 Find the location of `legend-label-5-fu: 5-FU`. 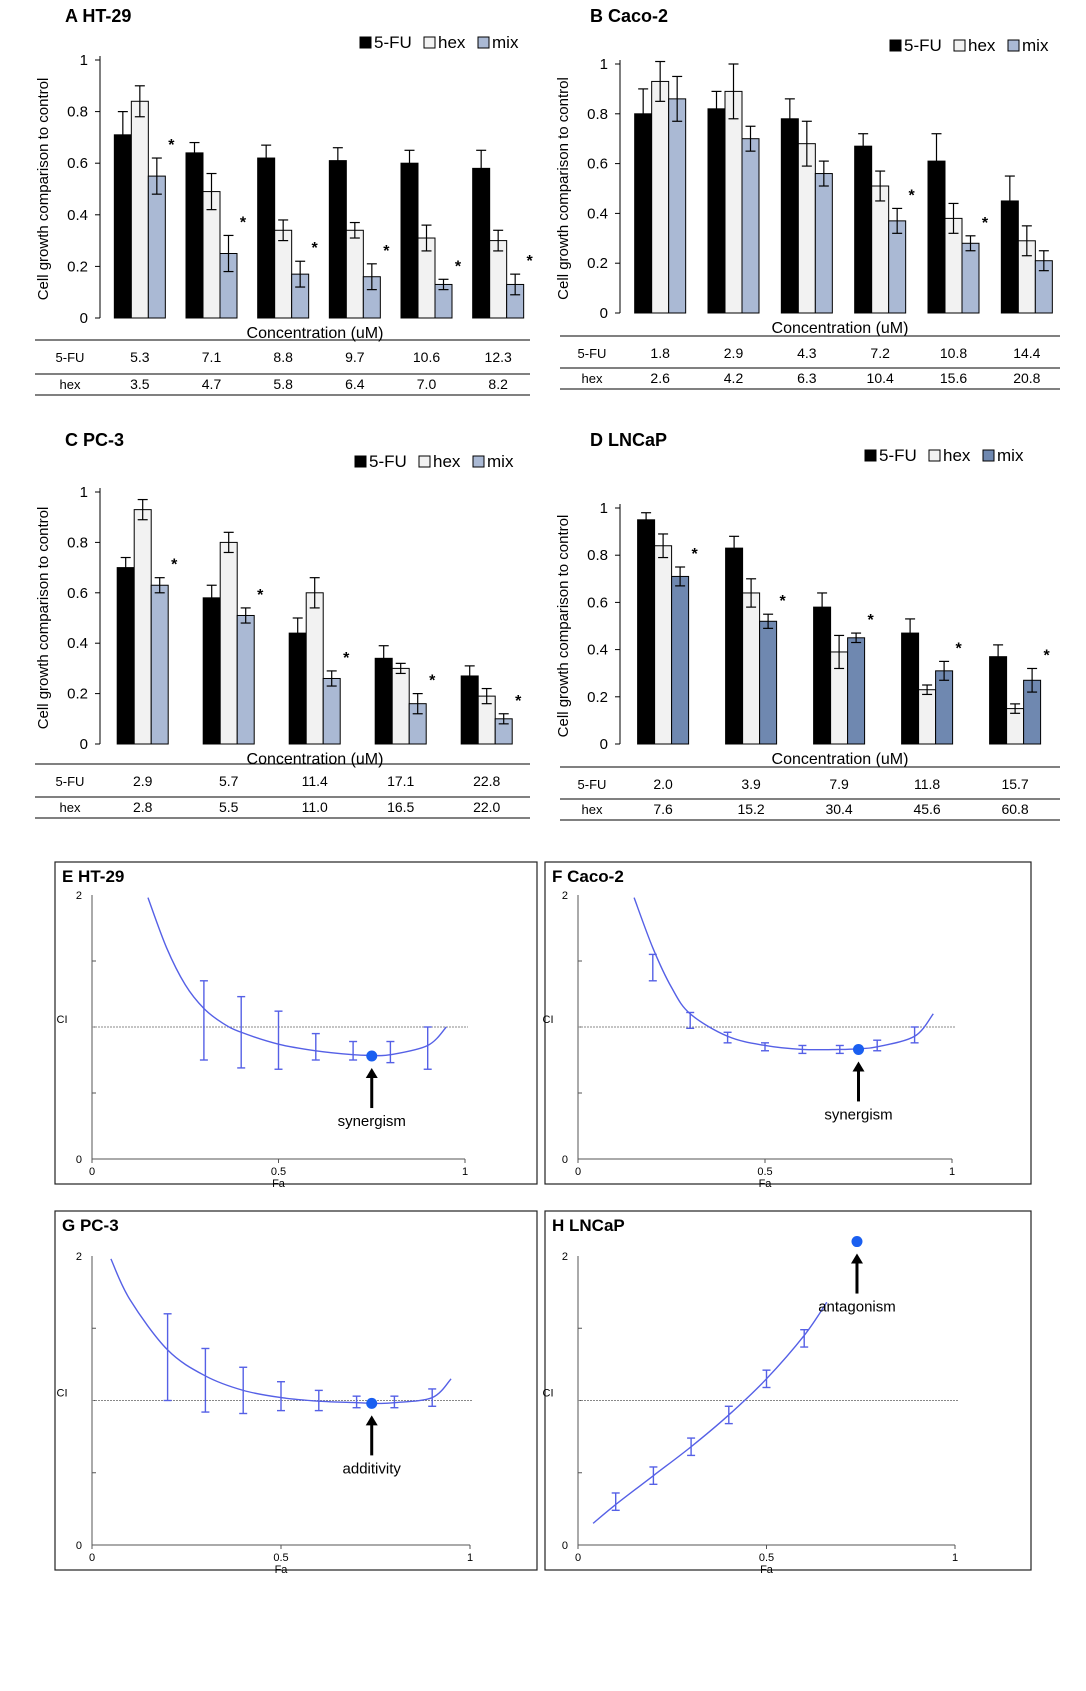

legend-label-5-fu: 5-FU is located at coordinates (393, 42).